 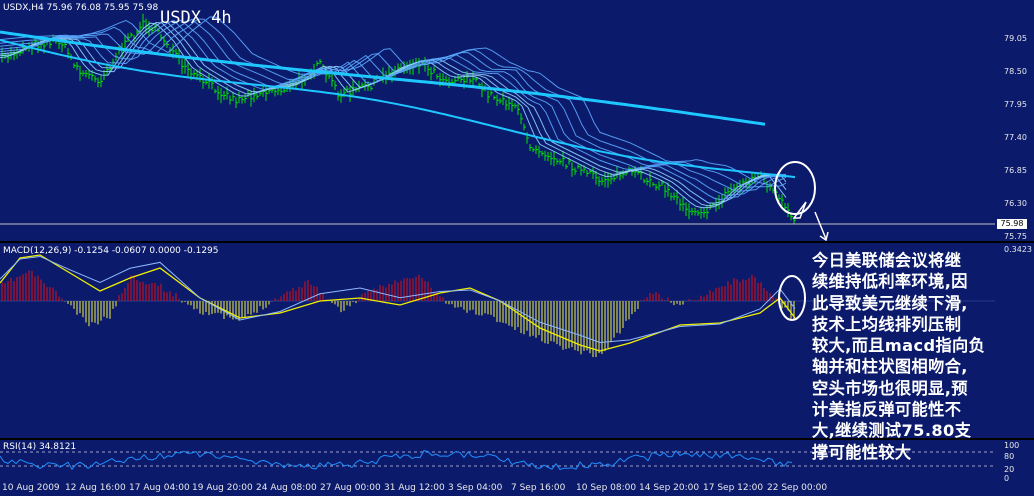 What do you see at coordinates (1015, 203) in the screenshot?
I see `price-label: 76.30` at bounding box center [1015, 203].